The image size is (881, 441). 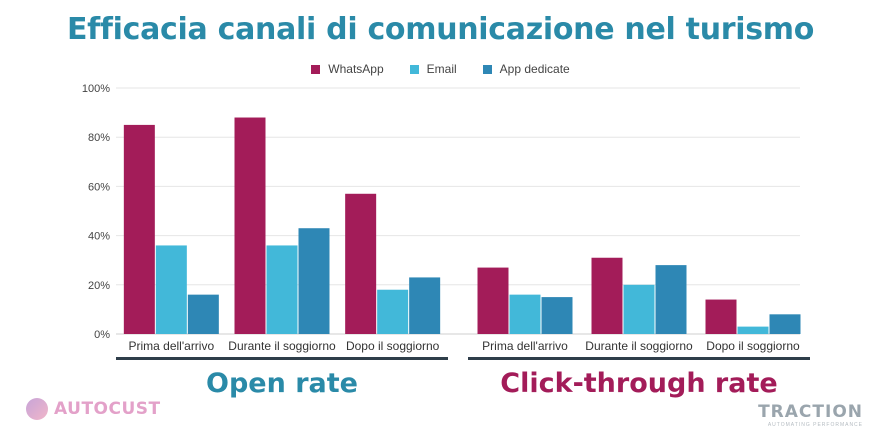 What do you see at coordinates (99, 138) in the screenshot?
I see `y-tick-label: 80%` at bounding box center [99, 138].